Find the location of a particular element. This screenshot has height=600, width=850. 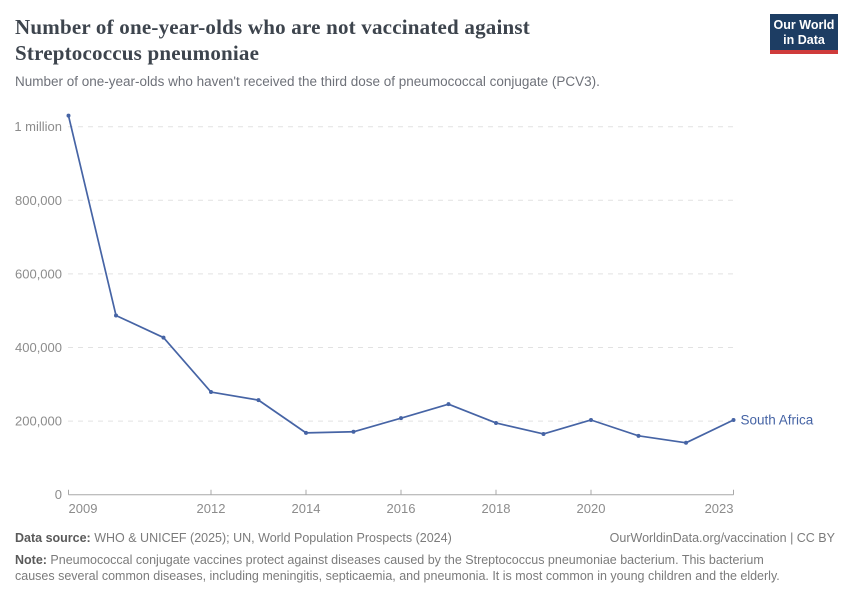

x-axis-tick-label: 2009 is located at coordinates (83, 508).